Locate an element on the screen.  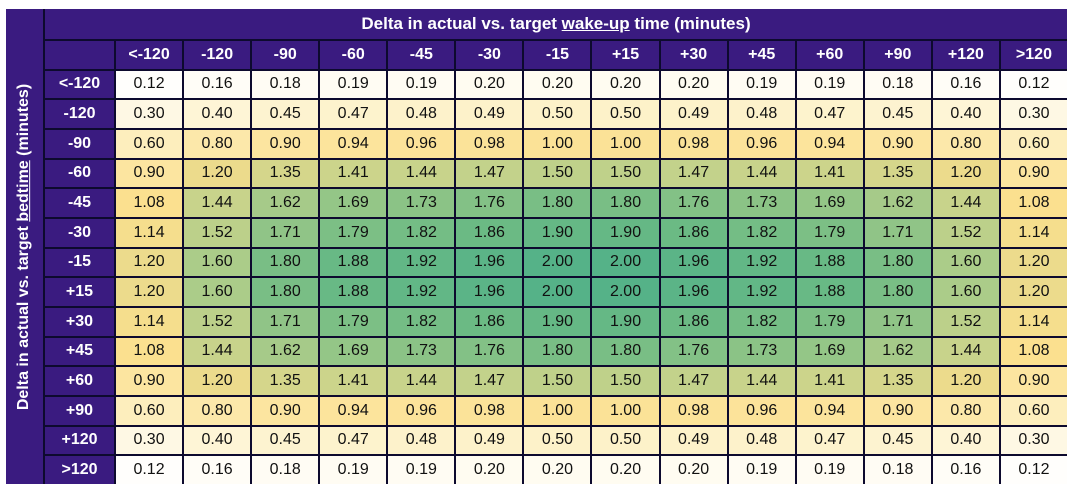
heatmap-cell: 1.90 is located at coordinates (625, 232).